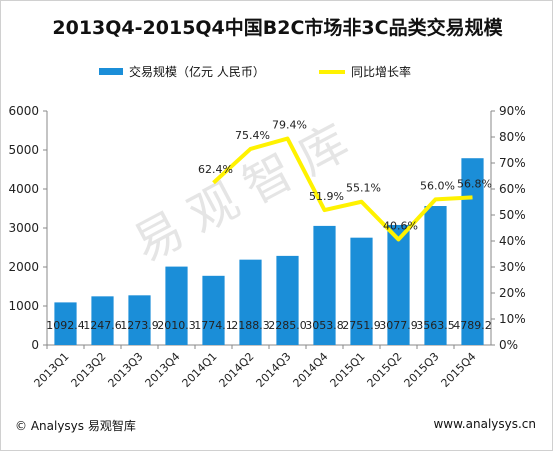 This screenshot has width=553, height=451. I want to click on y-right-tick-label: 50%, so click(512, 215).